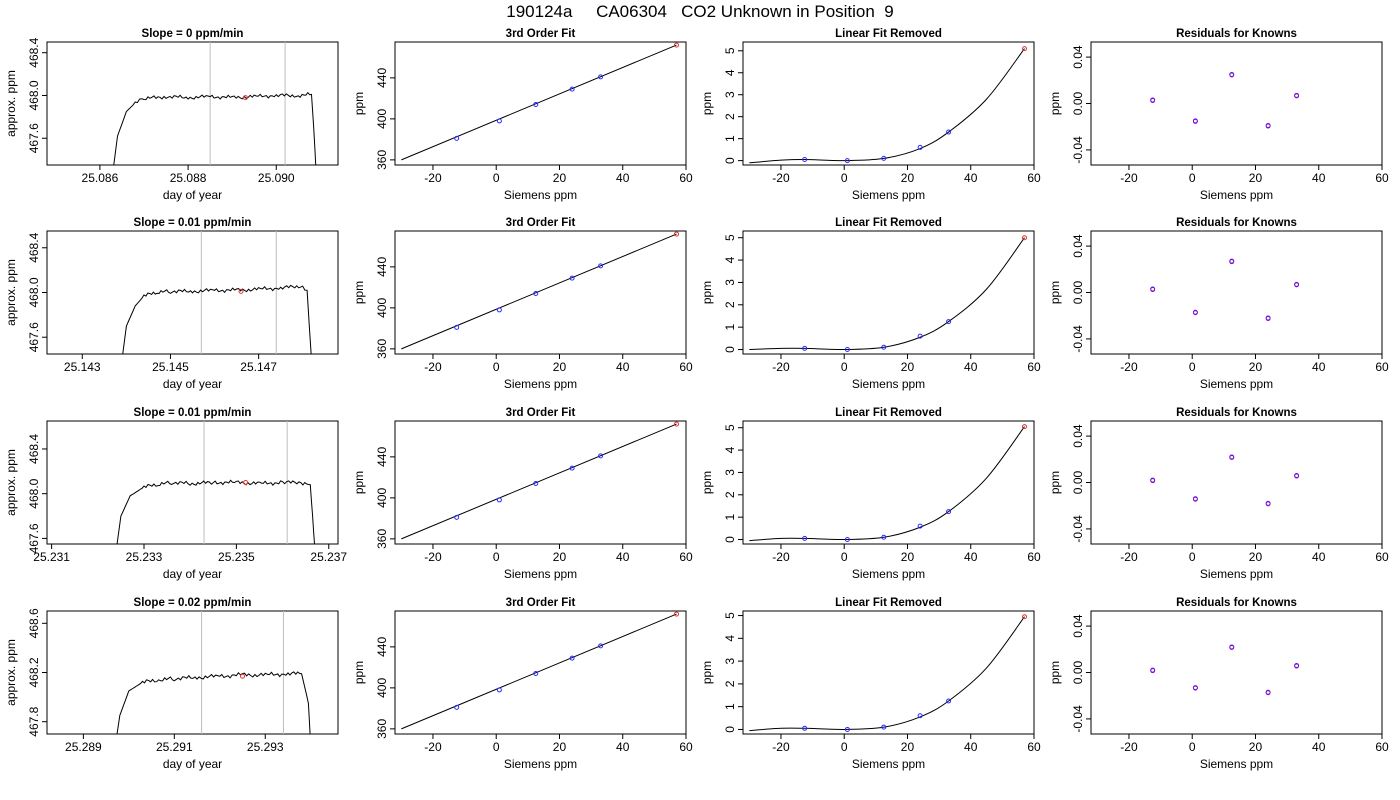  I want to click on x-tick-label: 25.086, so click(100, 178).